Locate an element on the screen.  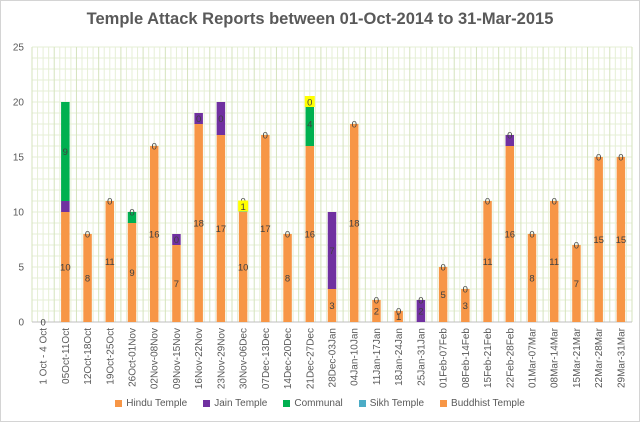
x-tick-label: 09Nov-15Nov is located at coordinates (177, 358).